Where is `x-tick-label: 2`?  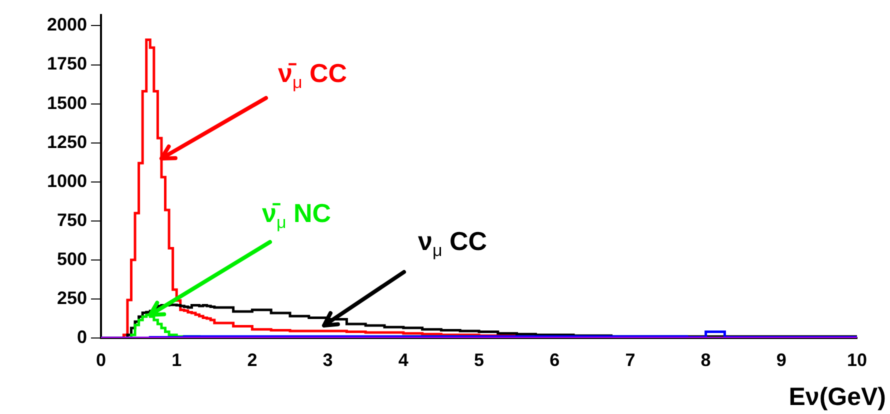 x-tick-label: 2 is located at coordinates (252, 360).